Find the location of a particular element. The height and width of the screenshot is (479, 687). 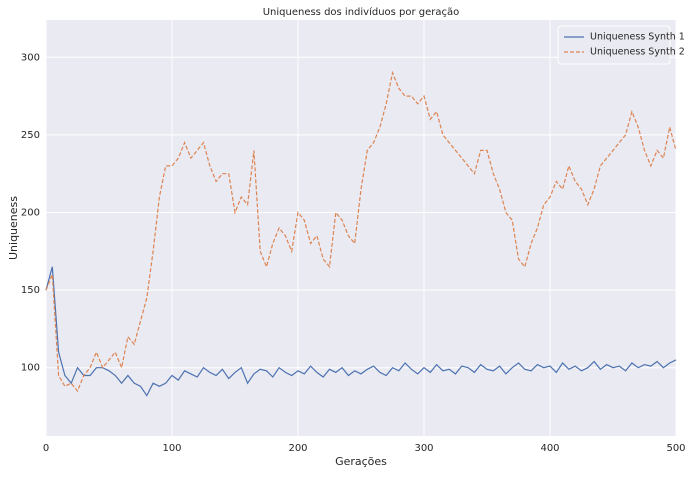

y-tick-label: 250 is located at coordinates (30, 135).